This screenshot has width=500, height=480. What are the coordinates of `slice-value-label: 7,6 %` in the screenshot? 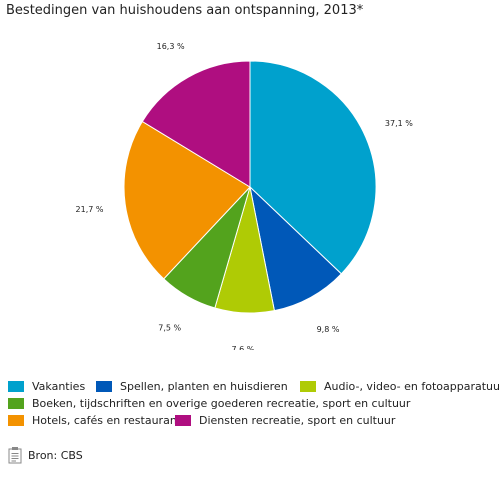 It's located at (242, 347).